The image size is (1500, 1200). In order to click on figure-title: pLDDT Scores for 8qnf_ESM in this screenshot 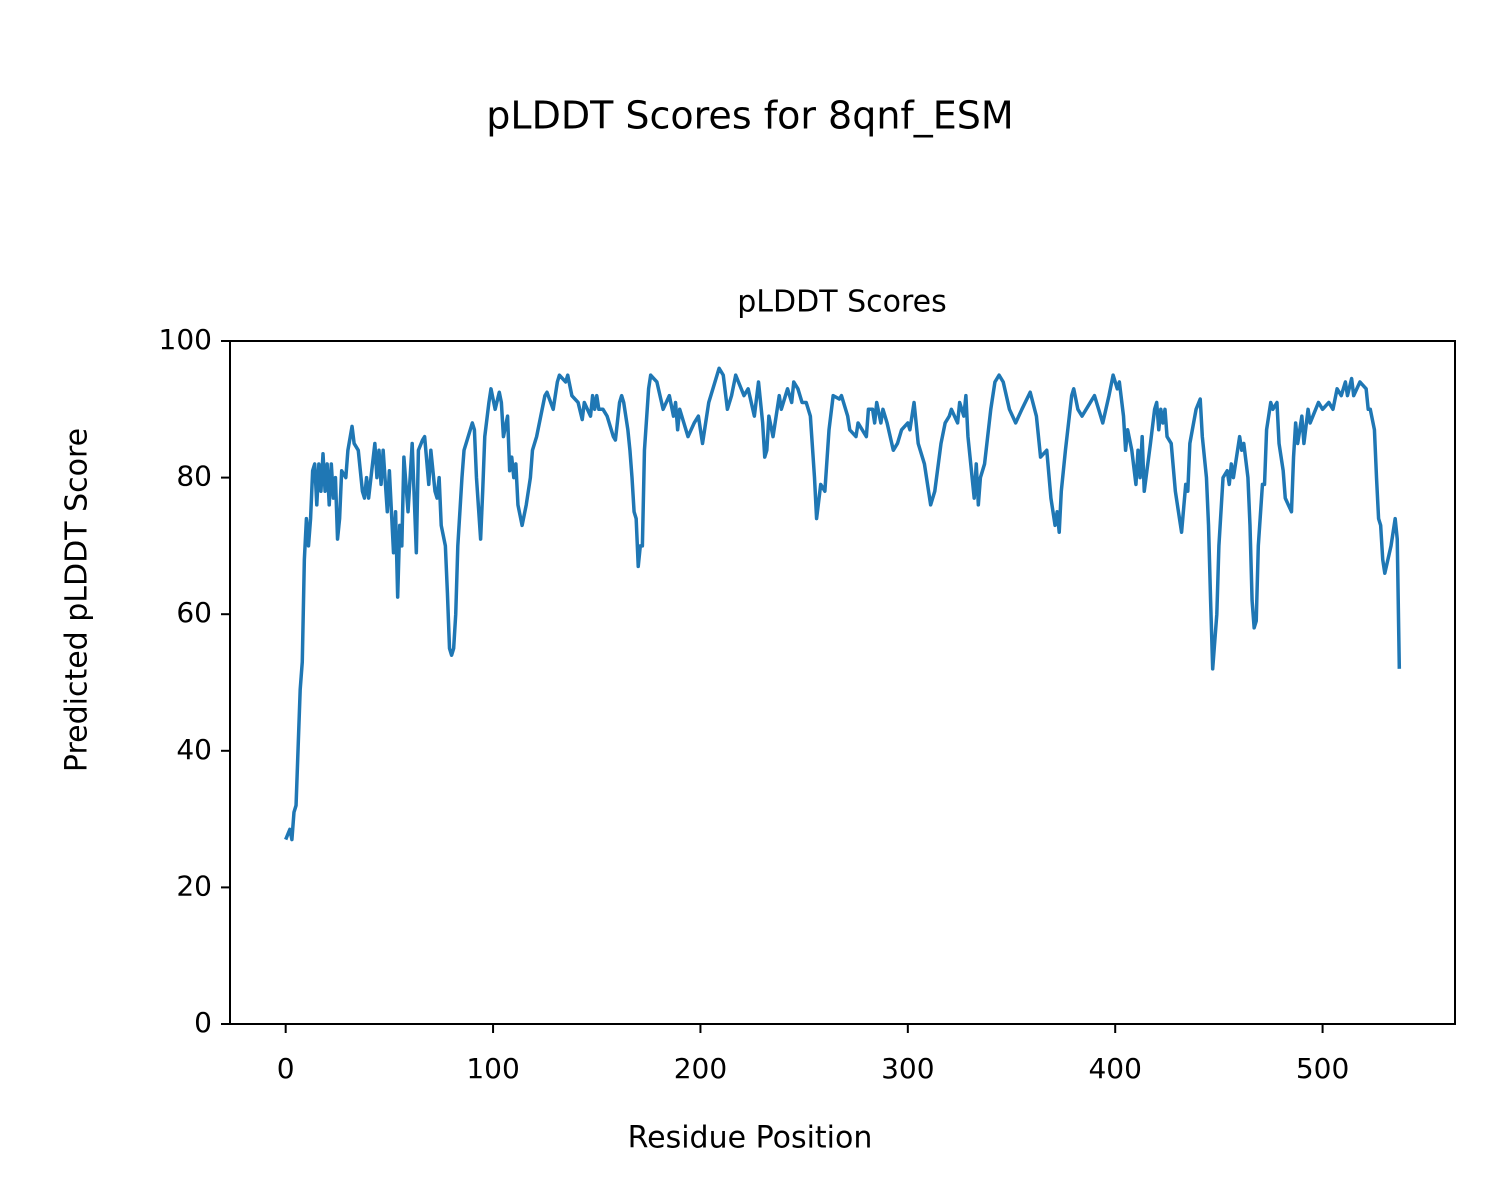, I will do `click(749, 116)`.